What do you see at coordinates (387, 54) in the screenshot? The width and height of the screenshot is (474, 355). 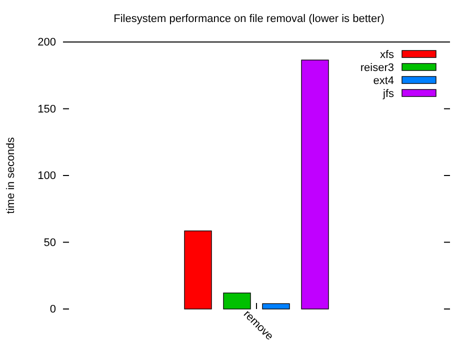 I see `legend-label: xfs` at bounding box center [387, 54].